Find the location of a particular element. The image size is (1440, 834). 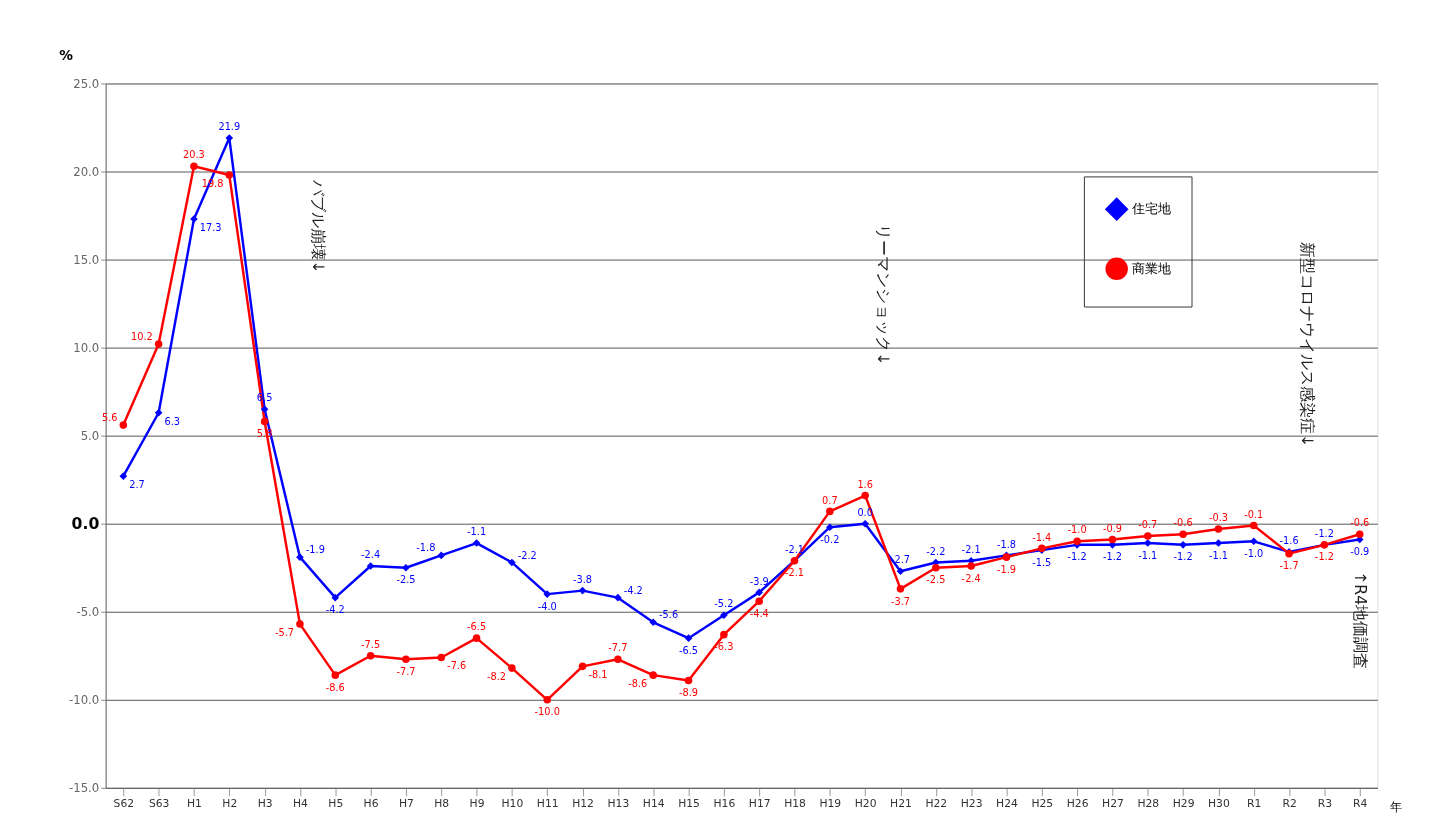

data-label: -4.0 is located at coordinates (547, 606).